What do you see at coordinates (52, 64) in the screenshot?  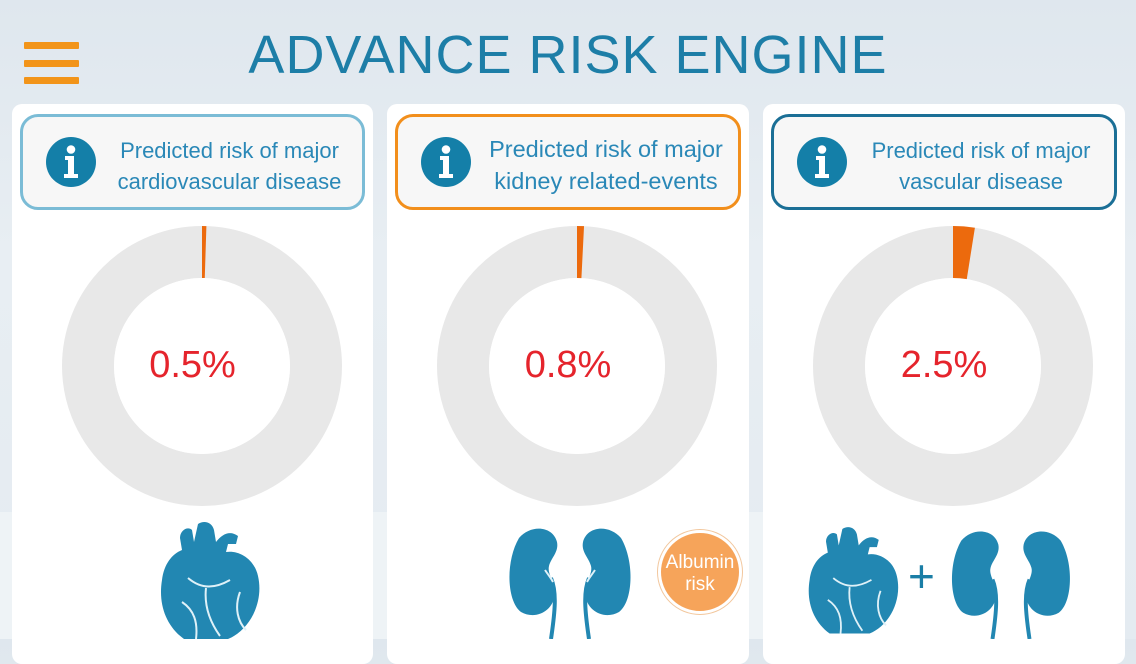 I see `menu-icon` at bounding box center [52, 64].